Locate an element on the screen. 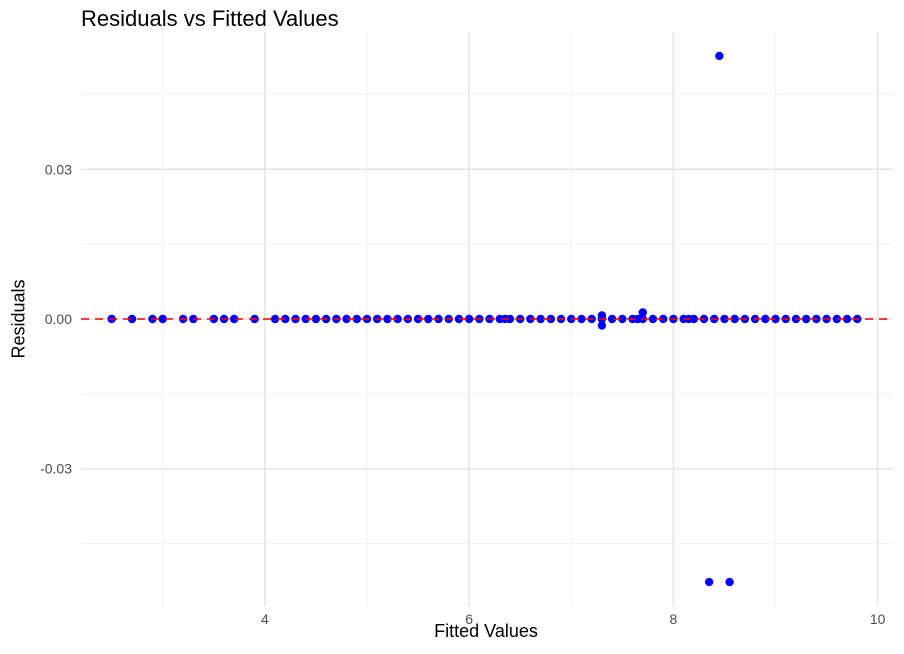 This screenshot has height=654, width=904. y-tick-labels: -0.03 0.00 0.03 is located at coordinates (56, 318).